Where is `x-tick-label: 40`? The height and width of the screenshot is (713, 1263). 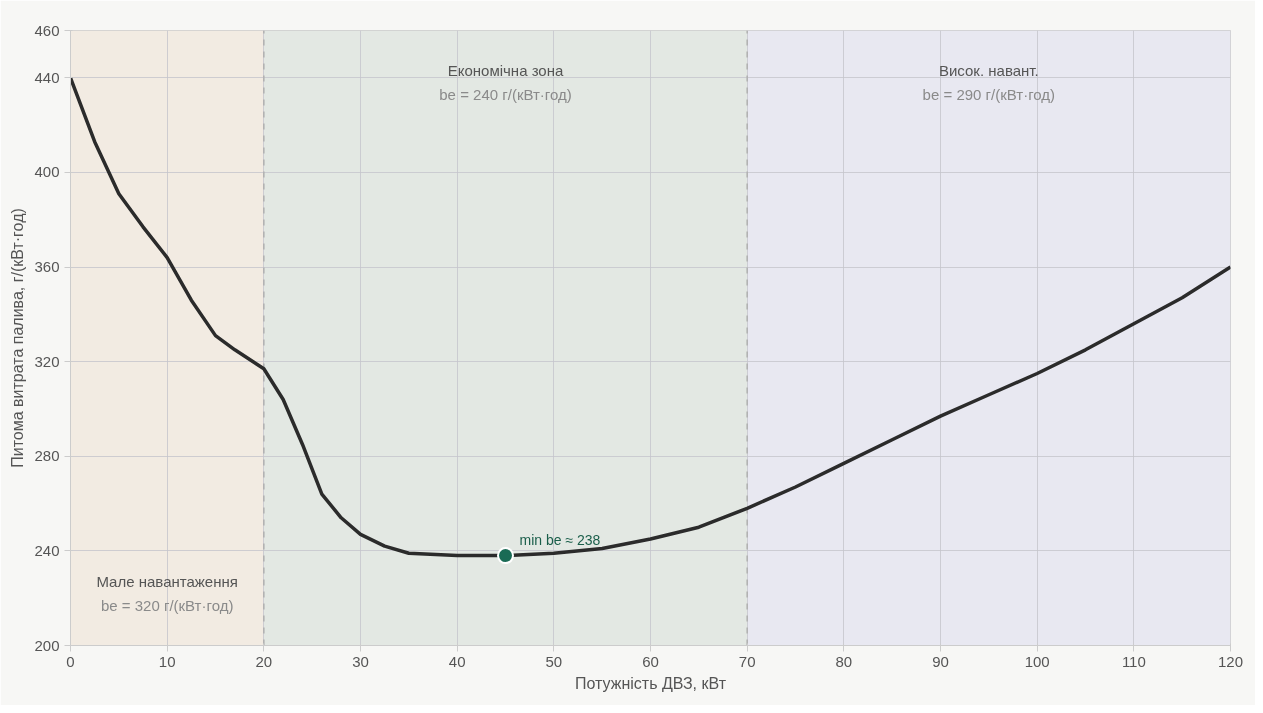 x-tick-label: 40 is located at coordinates (457, 661).